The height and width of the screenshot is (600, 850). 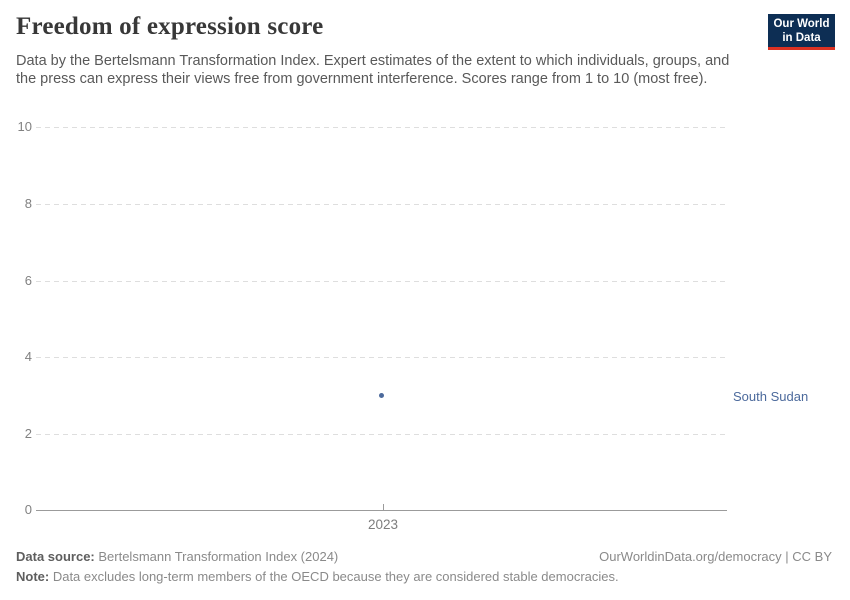 I want to click on ytick-label-4: 4, so click(x=28, y=356).